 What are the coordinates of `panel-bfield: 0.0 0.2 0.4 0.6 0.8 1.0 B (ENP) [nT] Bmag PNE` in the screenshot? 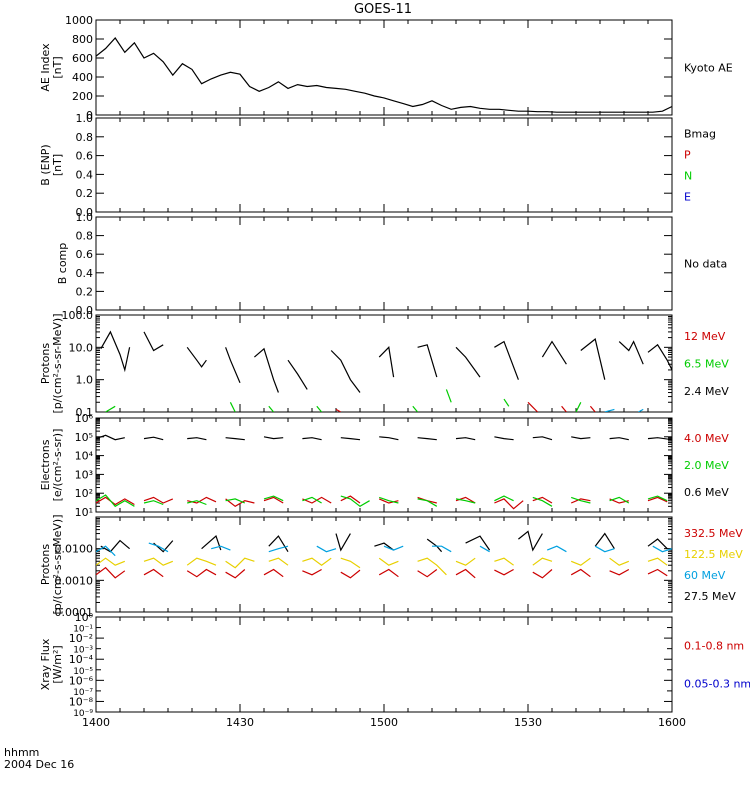 It's located at (377, 165).